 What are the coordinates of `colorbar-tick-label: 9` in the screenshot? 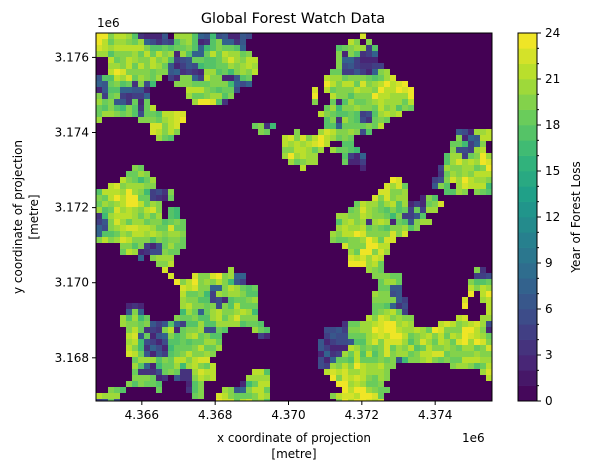 It's located at (549, 263).